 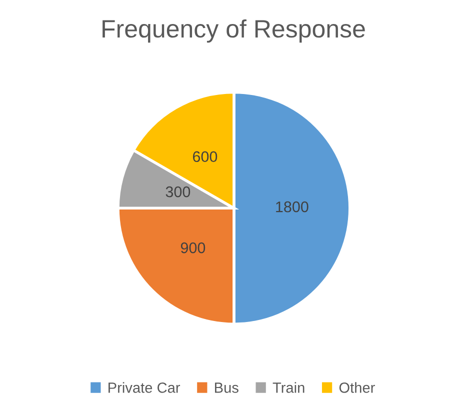 I want to click on chart-title: Frequency of Response, so click(x=233, y=31).